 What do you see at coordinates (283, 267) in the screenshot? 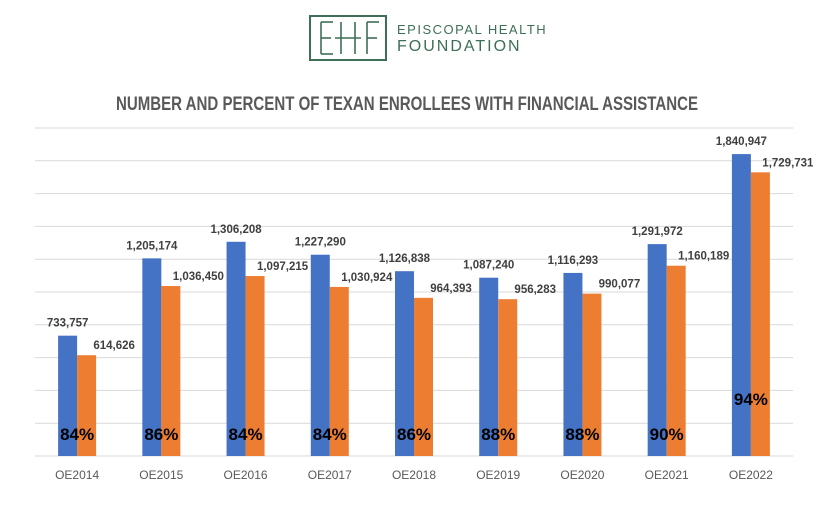
I see `data-label-series-2: 1,097,215` at bounding box center [283, 267].